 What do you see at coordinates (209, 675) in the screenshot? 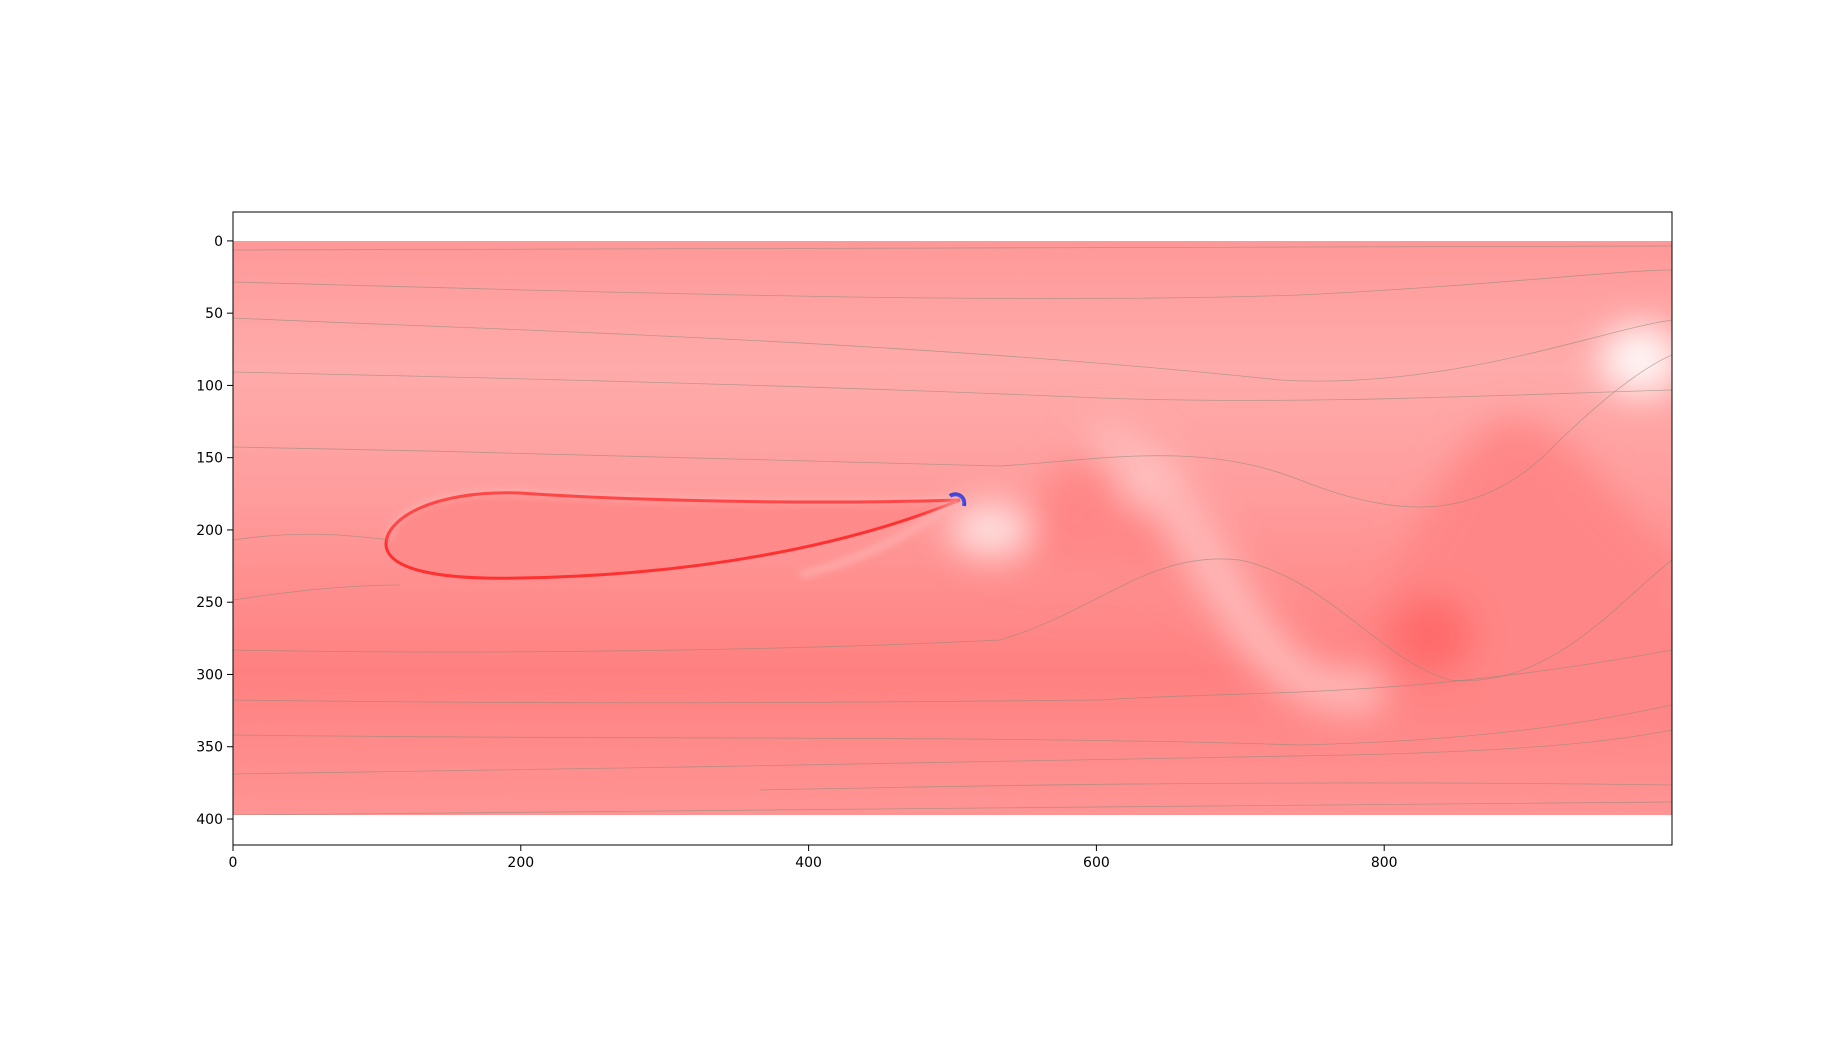
I see `y-tick-label: 300` at bounding box center [209, 675].